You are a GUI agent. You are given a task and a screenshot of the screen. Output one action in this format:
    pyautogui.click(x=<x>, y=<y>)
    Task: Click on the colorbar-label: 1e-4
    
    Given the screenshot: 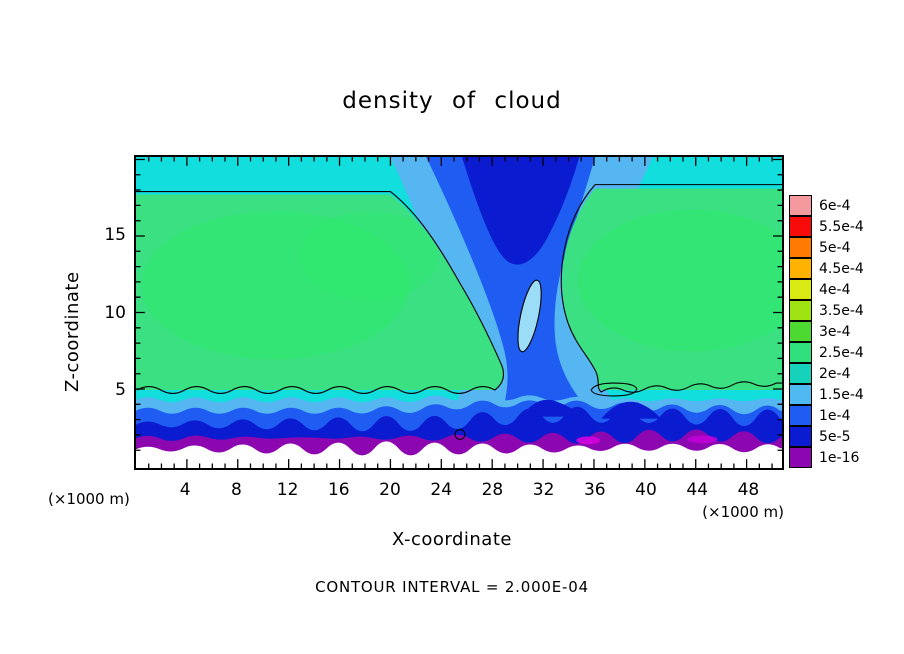 What is the action you would take?
    pyautogui.click(x=835, y=415)
    